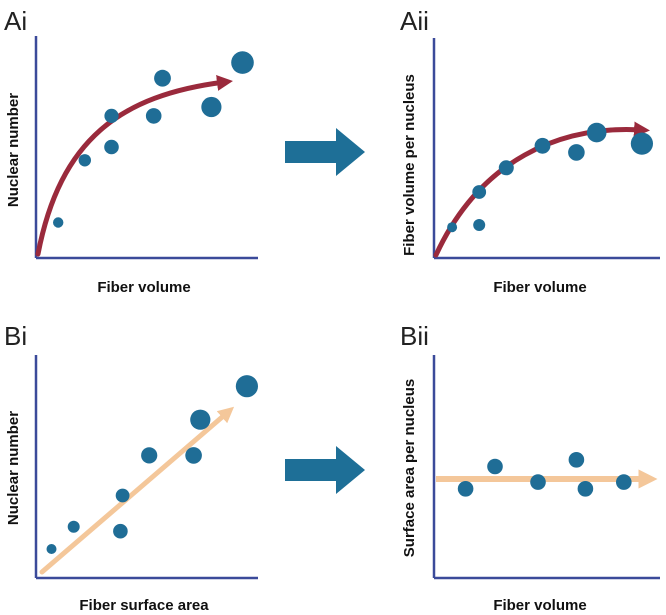  I want to click on y-axis-title-bii: Surface area per nucleus, so click(409, 468).